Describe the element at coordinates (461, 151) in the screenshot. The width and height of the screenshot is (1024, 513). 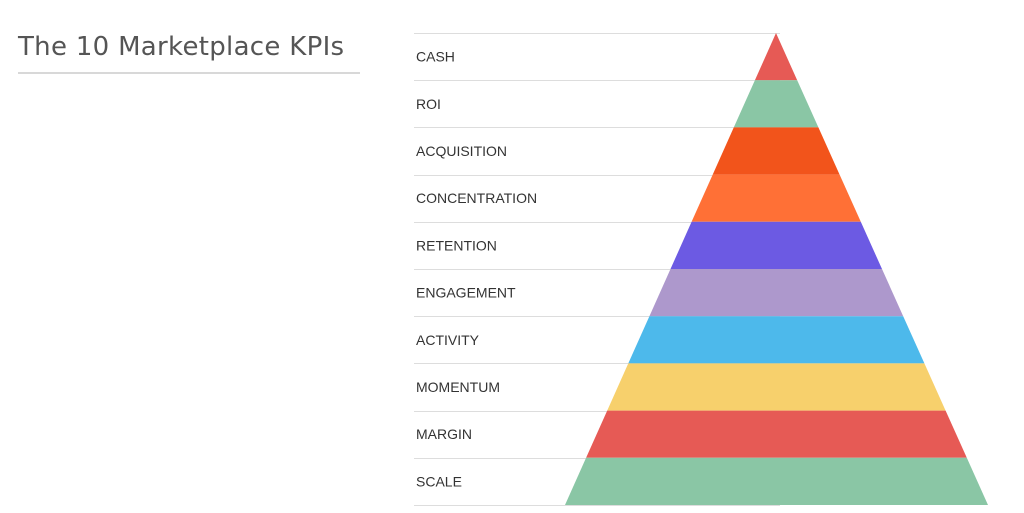
I see `tier-label-acquisition: ACQUISITION` at that location.